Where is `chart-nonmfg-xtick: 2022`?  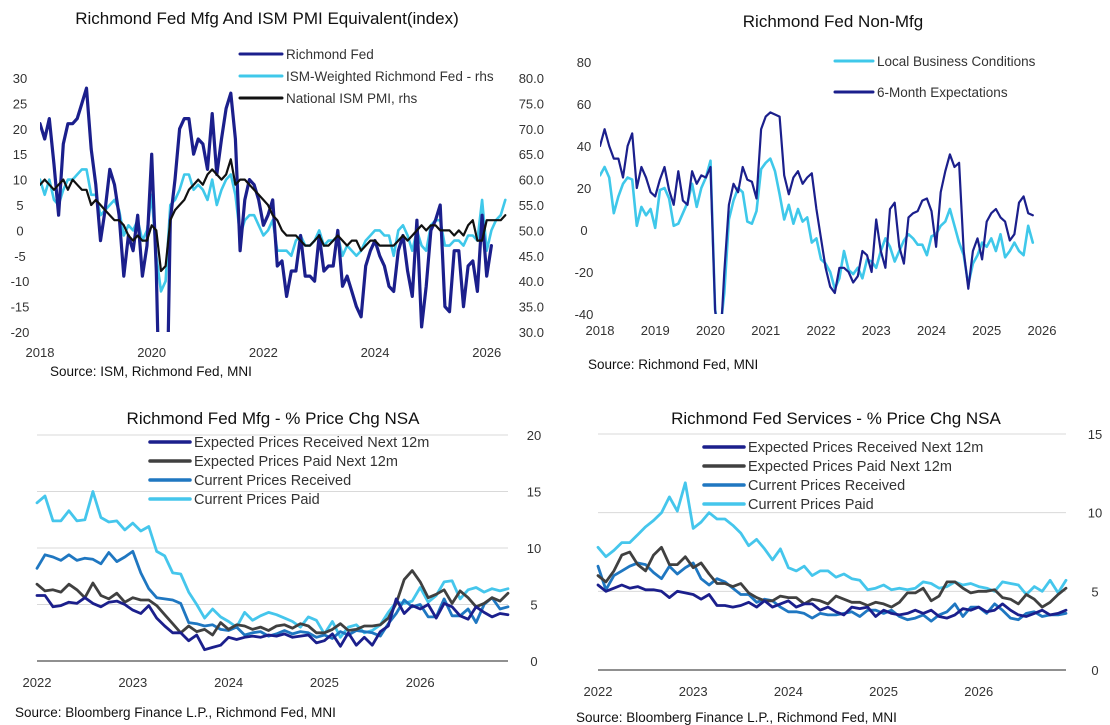 chart-nonmfg-xtick: 2022 is located at coordinates (821, 330).